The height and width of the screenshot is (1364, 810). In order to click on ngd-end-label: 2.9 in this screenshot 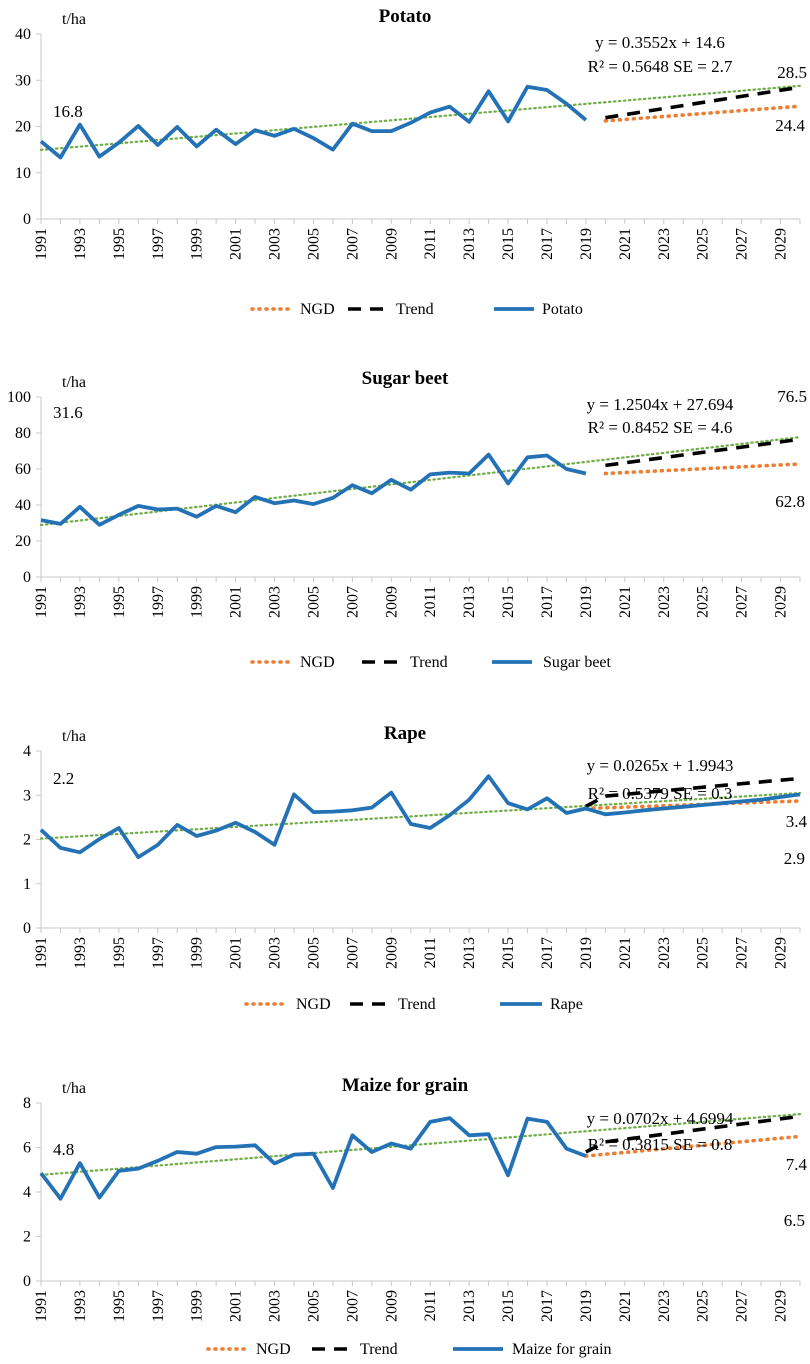, I will do `click(794, 858)`.